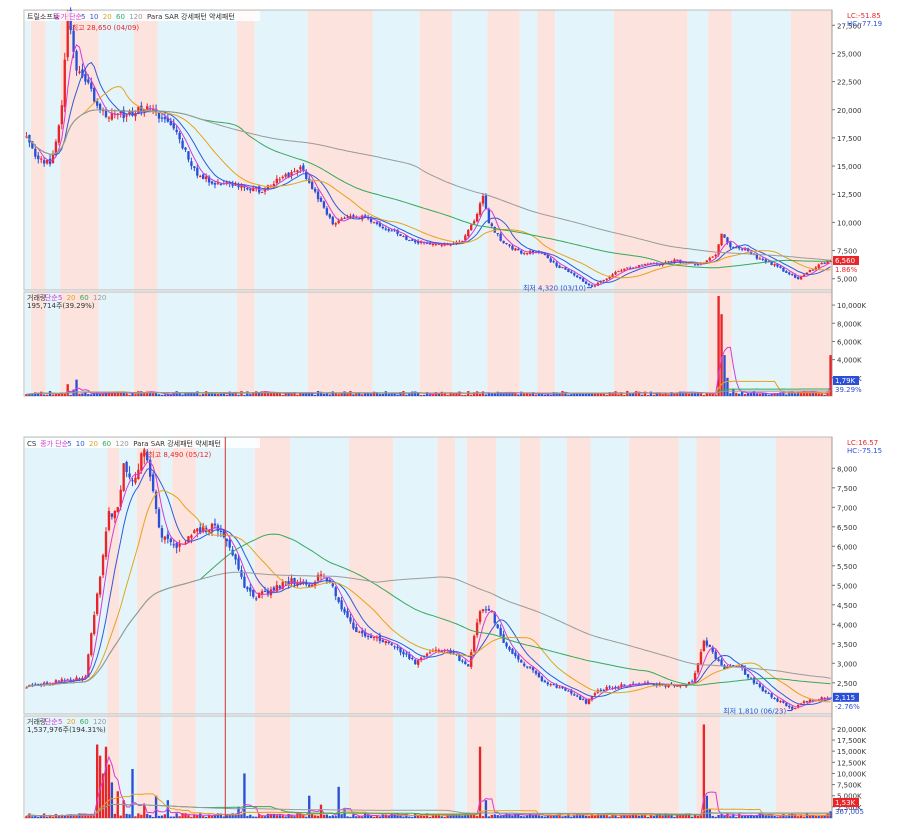  What do you see at coordinates (554, 288) in the screenshot?
I see `low-annotation: 최저 4,320 (03/10)` at bounding box center [554, 288].